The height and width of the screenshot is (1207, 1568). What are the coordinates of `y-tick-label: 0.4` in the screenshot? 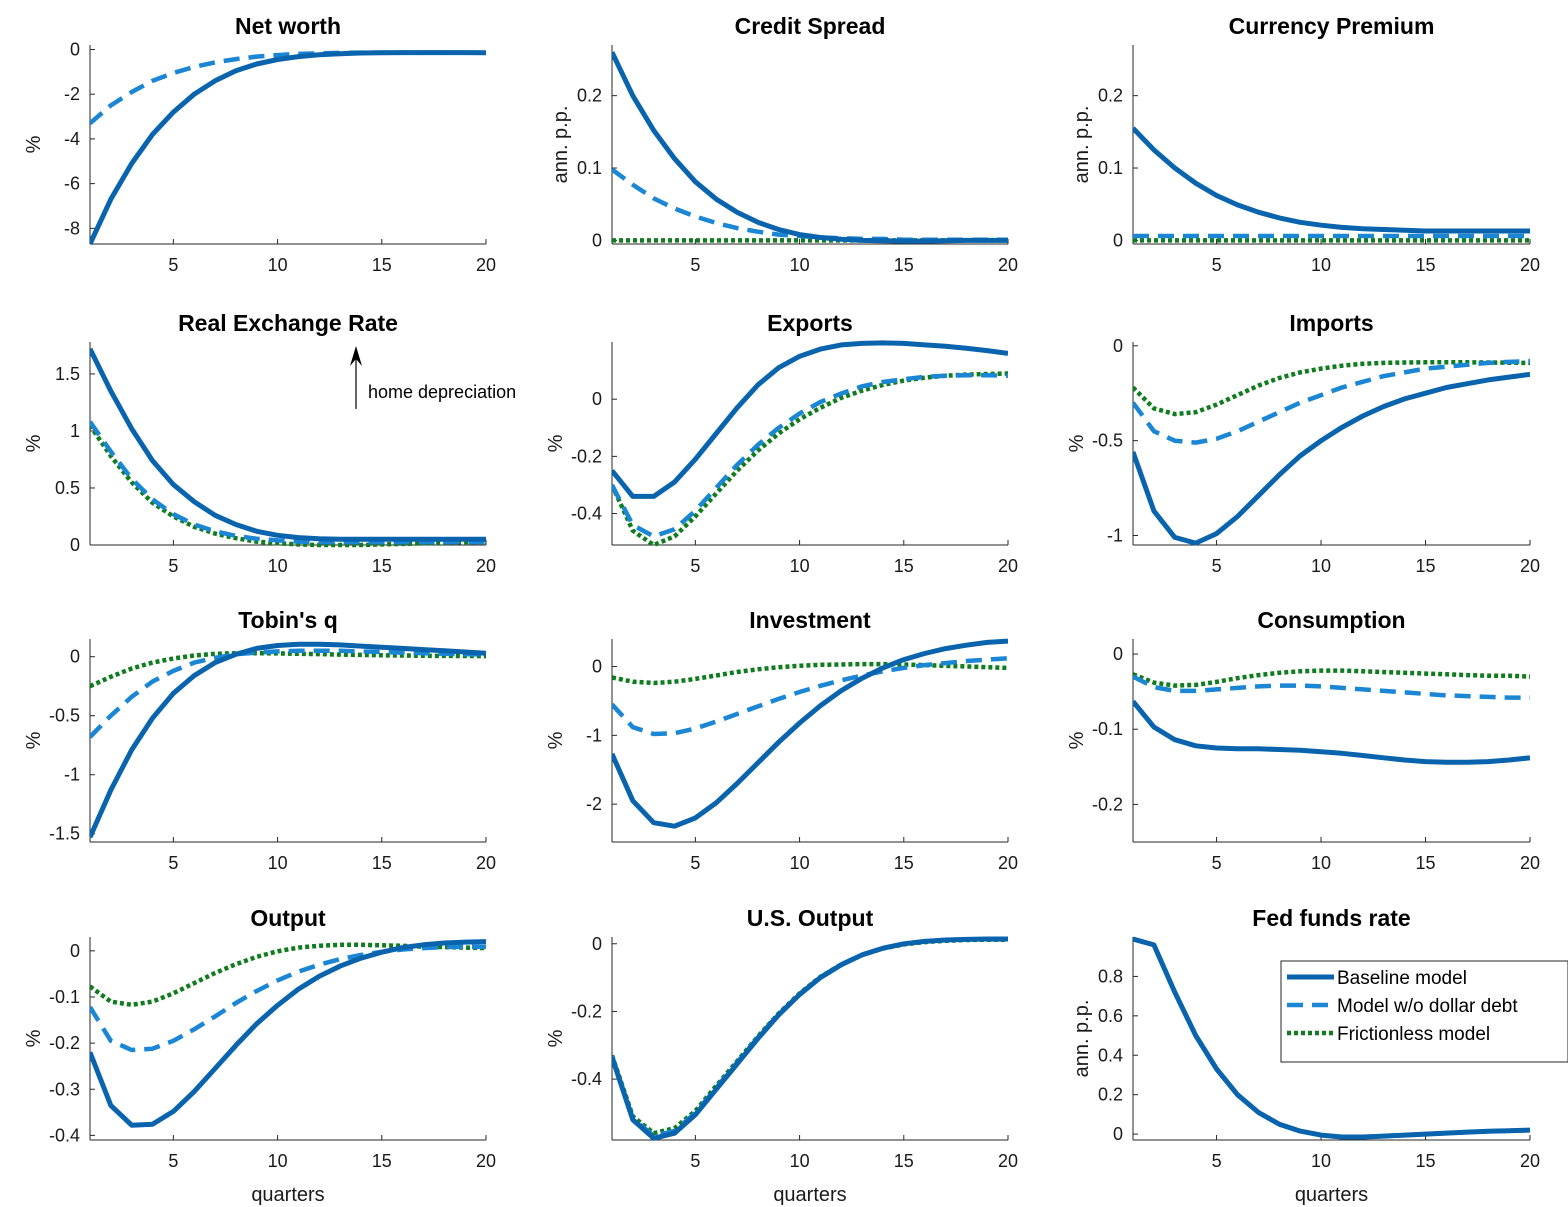 It's located at (1110, 1055).